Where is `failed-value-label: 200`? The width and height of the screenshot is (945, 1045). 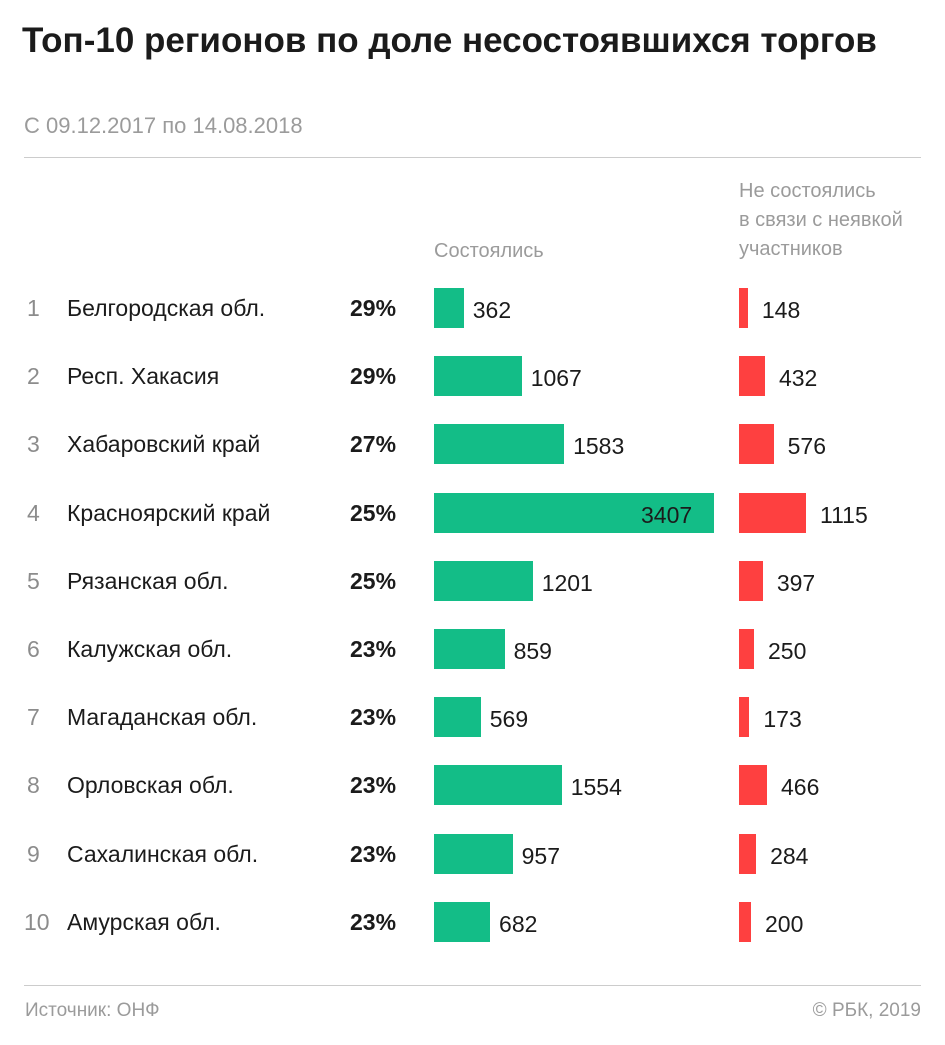
failed-value-label: 200 is located at coordinates (784, 923).